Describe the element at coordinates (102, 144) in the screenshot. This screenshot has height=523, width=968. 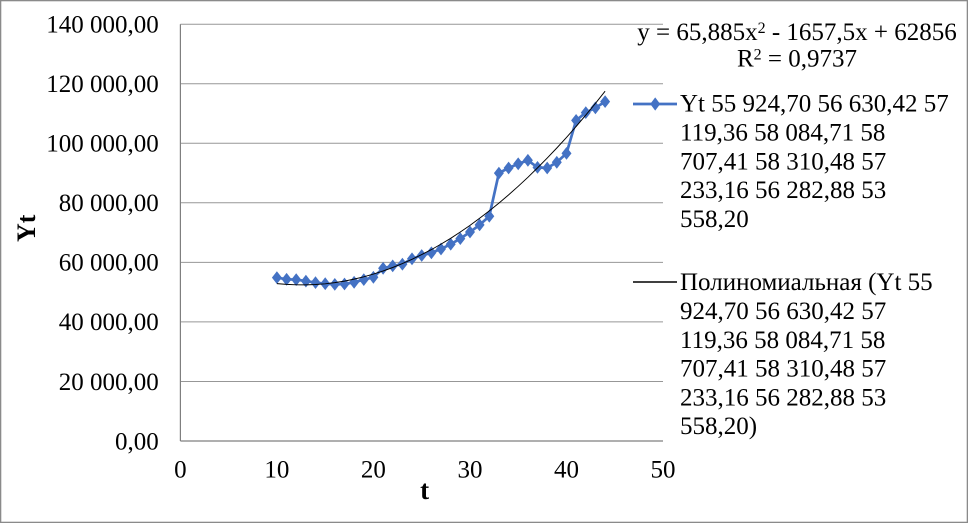
I see `svg-text: 100 000,00` at that location.